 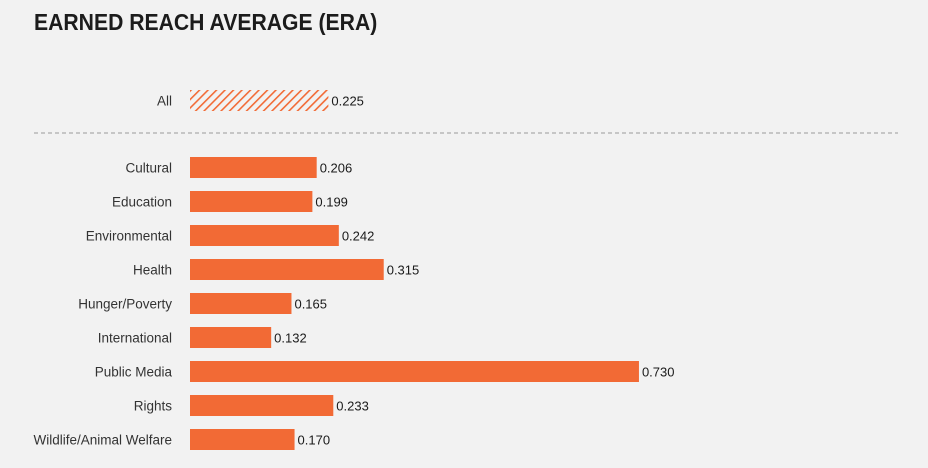 I want to click on bar-education, so click(x=251, y=201).